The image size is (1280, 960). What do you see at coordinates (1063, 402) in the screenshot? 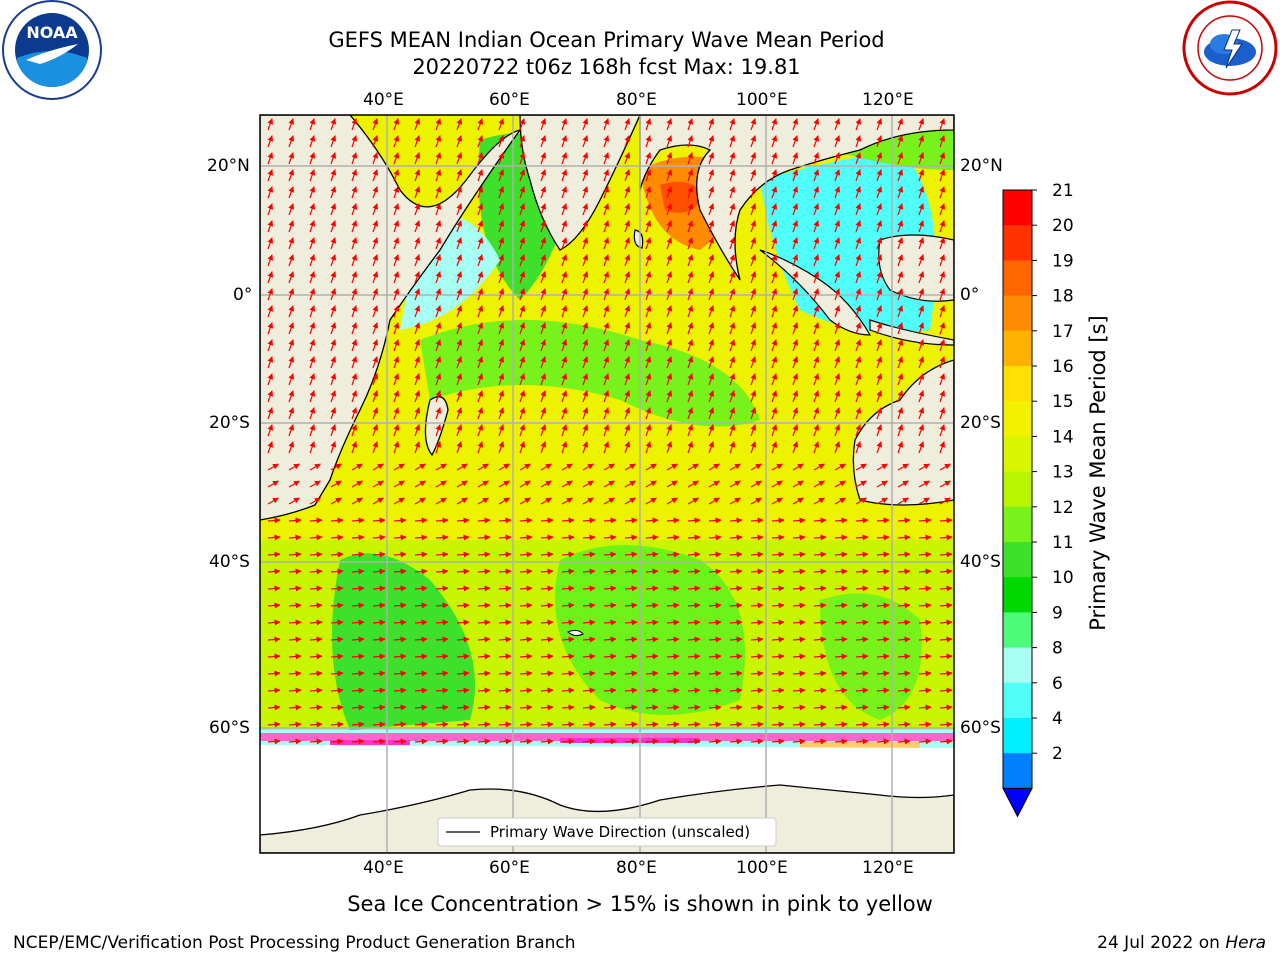
I see `colorbar-tick-label: 15` at bounding box center [1063, 402].